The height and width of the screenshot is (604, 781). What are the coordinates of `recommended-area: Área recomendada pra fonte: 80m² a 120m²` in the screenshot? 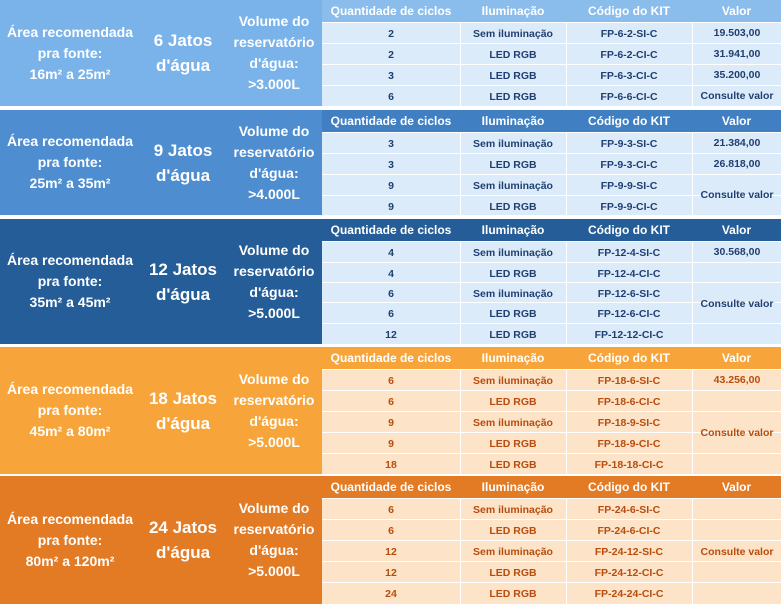 It's located at (70, 540).